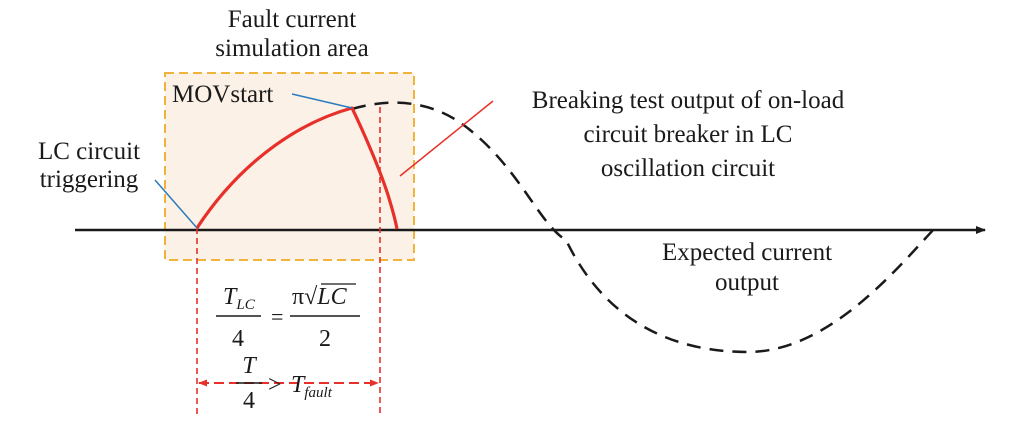 The height and width of the screenshot is (430, 1028). Describe the element at coordinates (230, 297) in the screenshot. I see `formula1-lhs-main: T` at that location.